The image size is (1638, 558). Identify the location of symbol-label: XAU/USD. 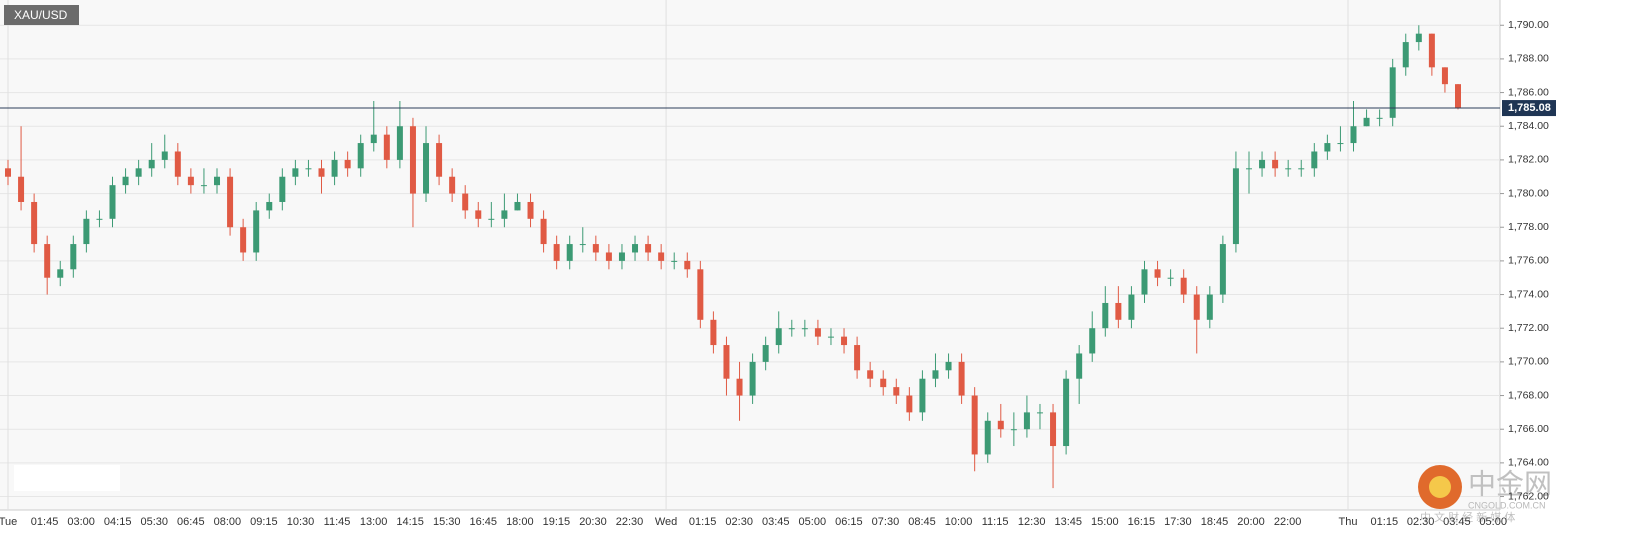
(41, 15).